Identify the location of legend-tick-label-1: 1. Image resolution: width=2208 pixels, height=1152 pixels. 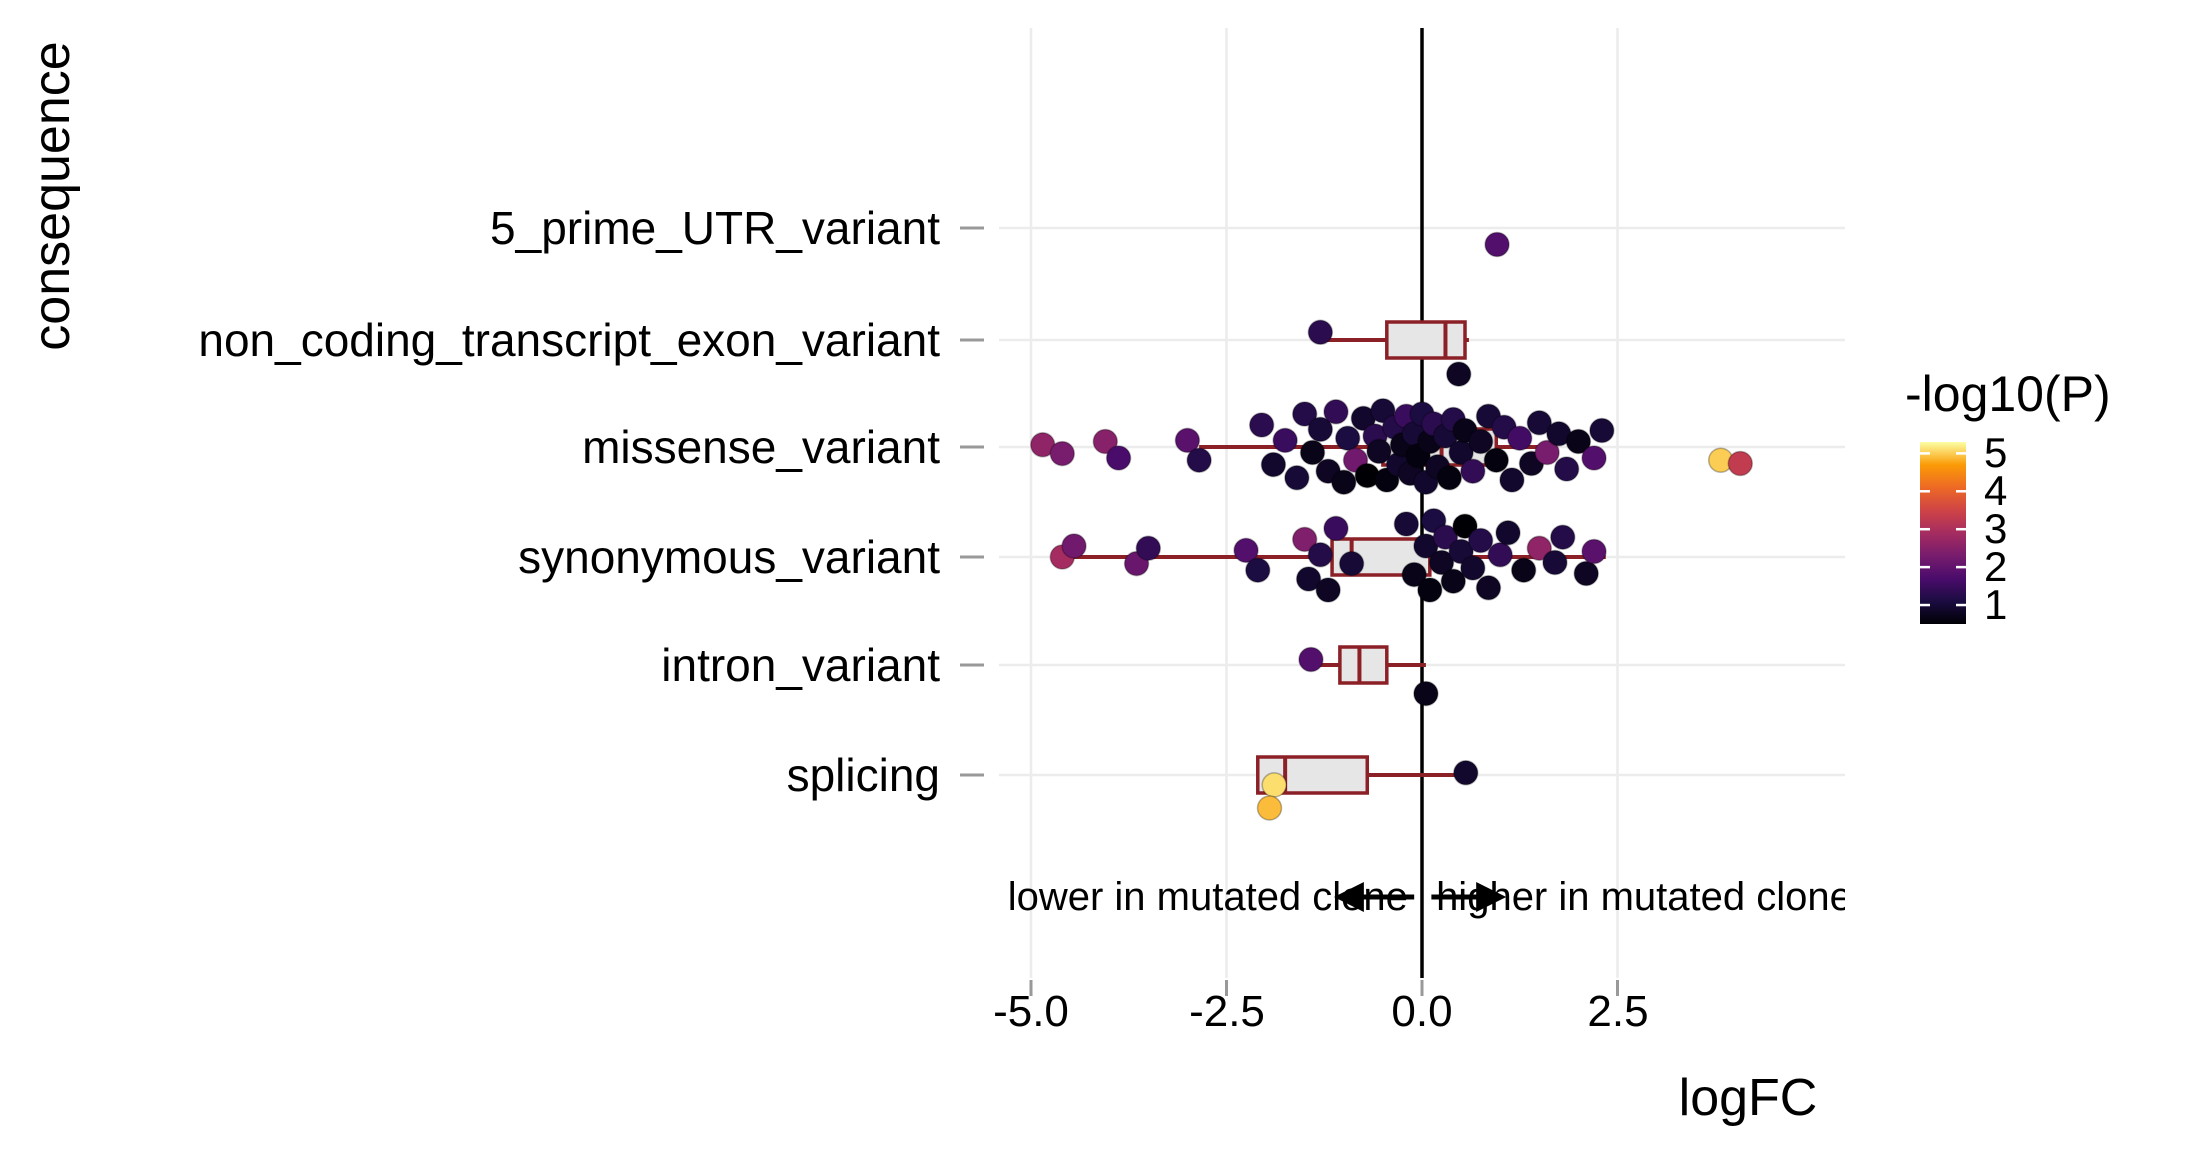
(1996, 604).